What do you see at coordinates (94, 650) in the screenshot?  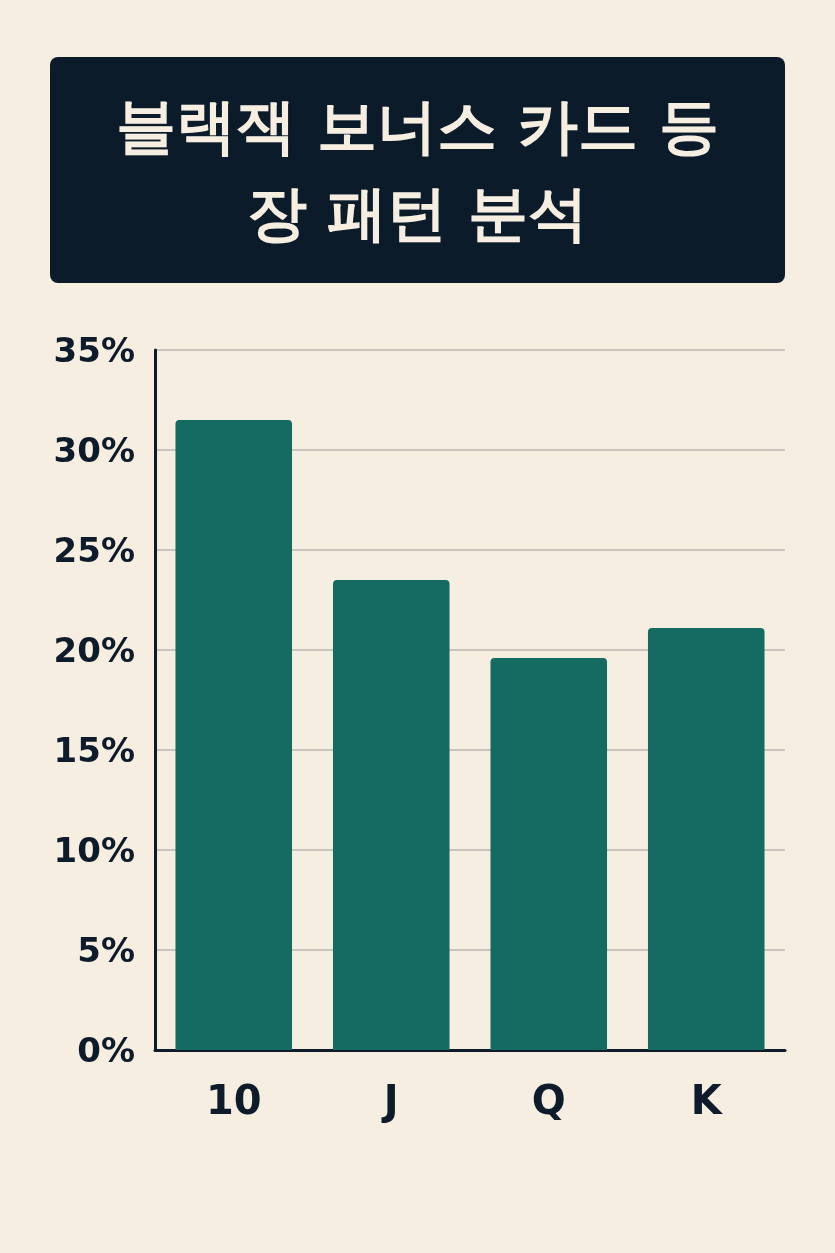 I see `y-tick-label: 20%` at bounding box center [94, 650].